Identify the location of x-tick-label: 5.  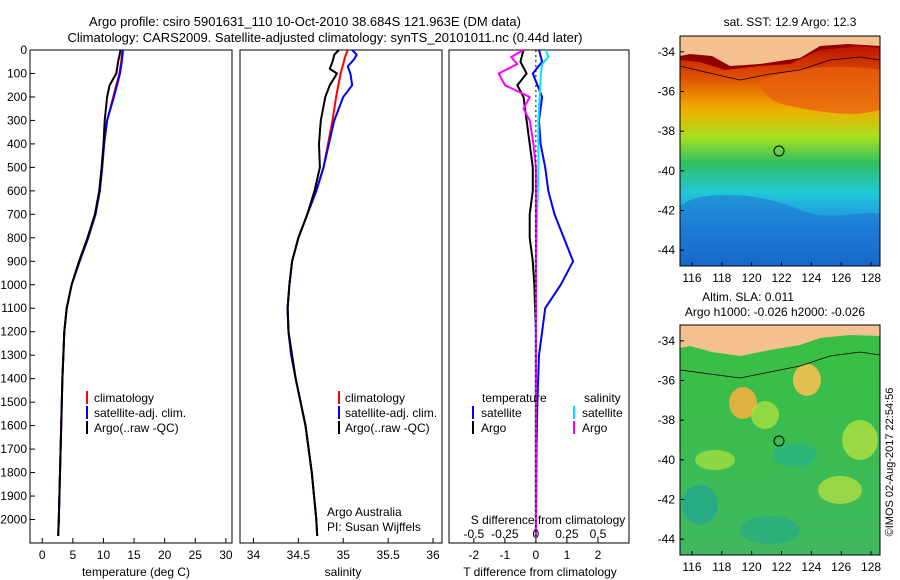
(73, 555).